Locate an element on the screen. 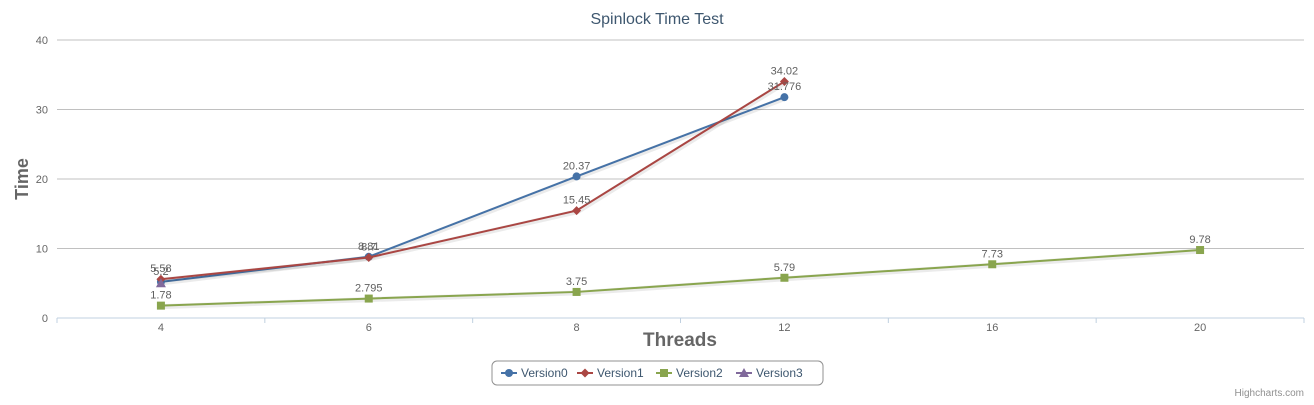 This screenshot has height=405, width=1314. credits-link: Highcharts.com is located at coordinates (1269, 393).